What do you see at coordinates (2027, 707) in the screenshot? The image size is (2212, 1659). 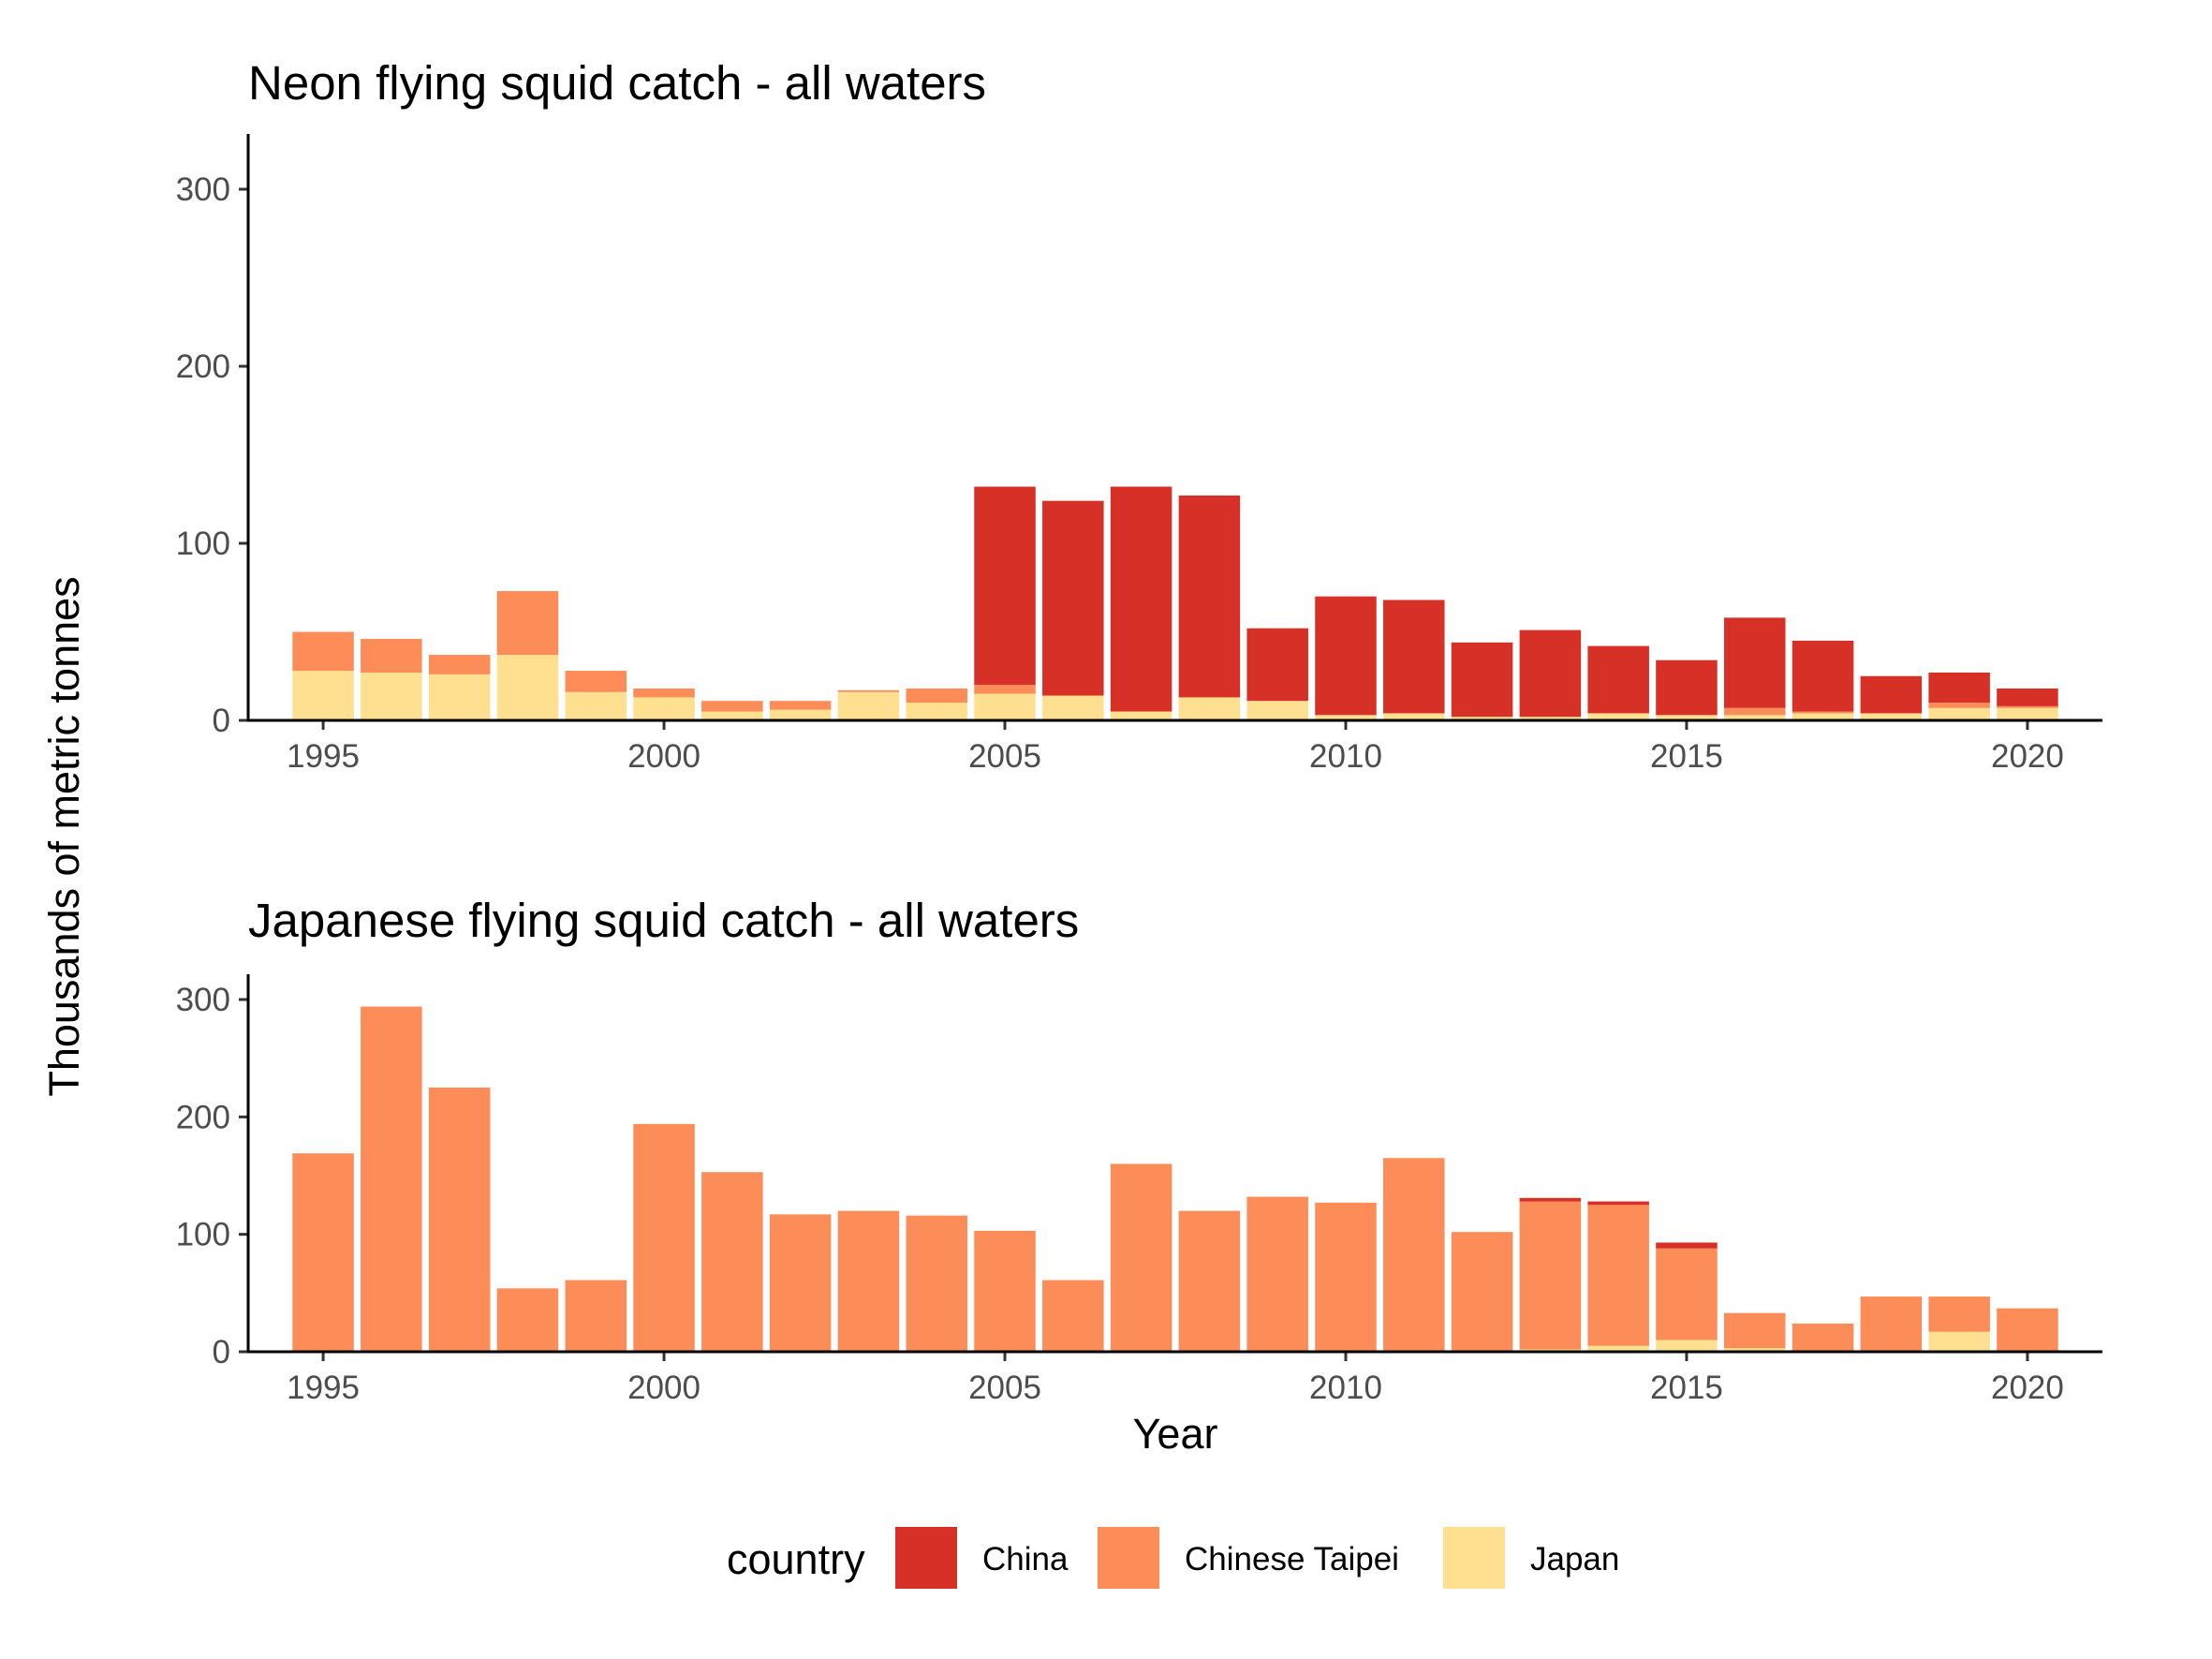 I see `bar-neon-2020-chinese-taipei` at bounding box center [2027, 707].